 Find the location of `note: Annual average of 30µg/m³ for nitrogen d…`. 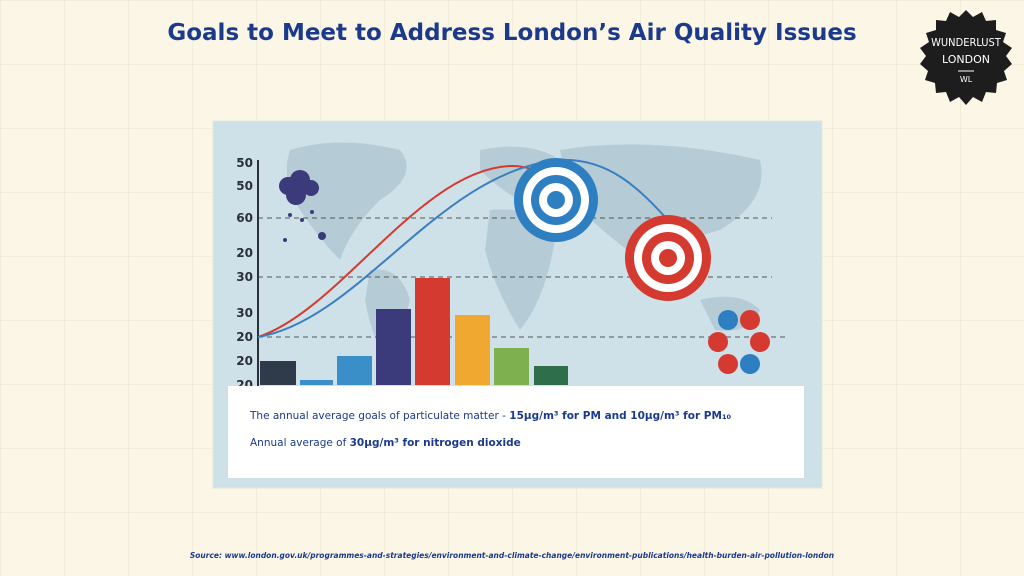

note: Annual average of 30µg/m³ for nitrogen d… is located at coordinates (385, 443).